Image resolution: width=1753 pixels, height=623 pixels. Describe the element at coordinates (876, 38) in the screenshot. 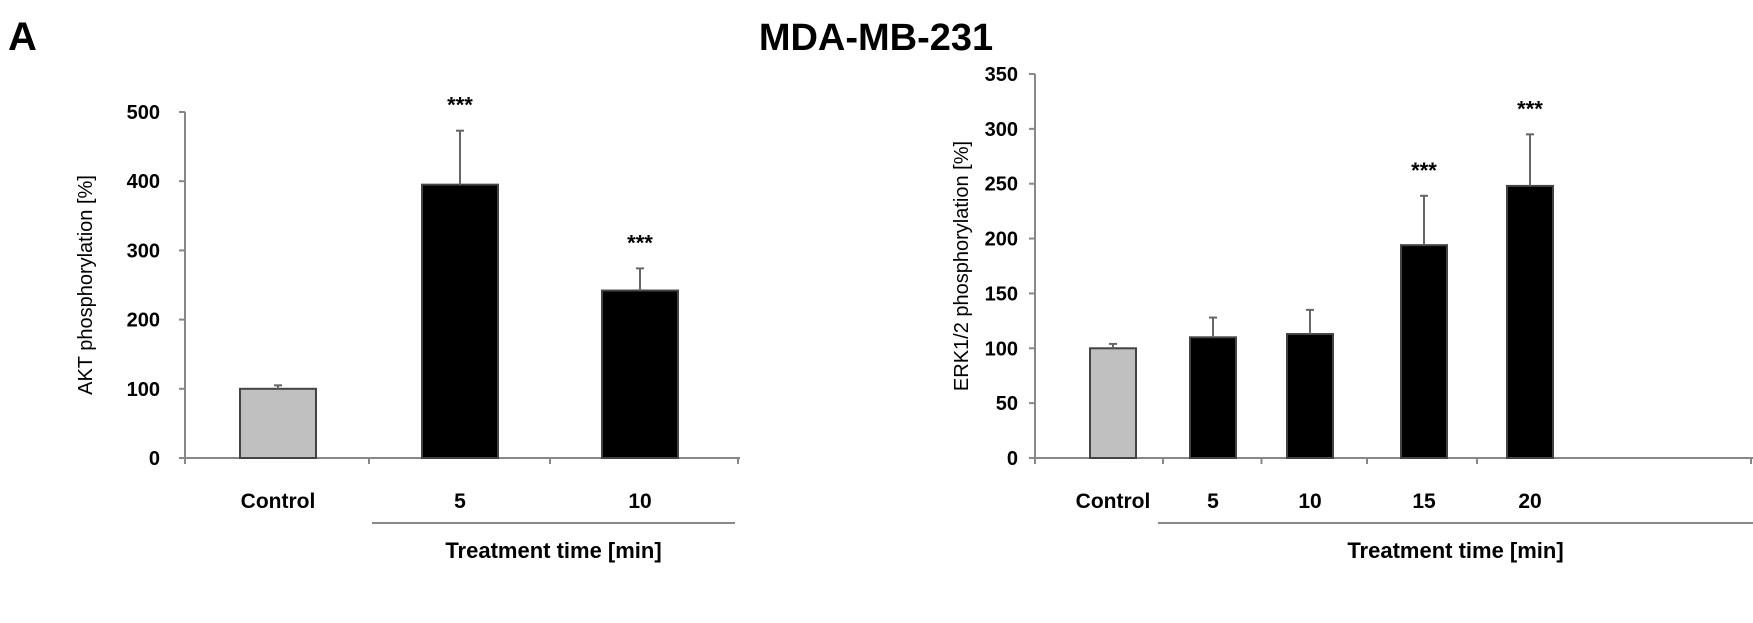

I see `figure-title: MDA-MB-231` at that location.